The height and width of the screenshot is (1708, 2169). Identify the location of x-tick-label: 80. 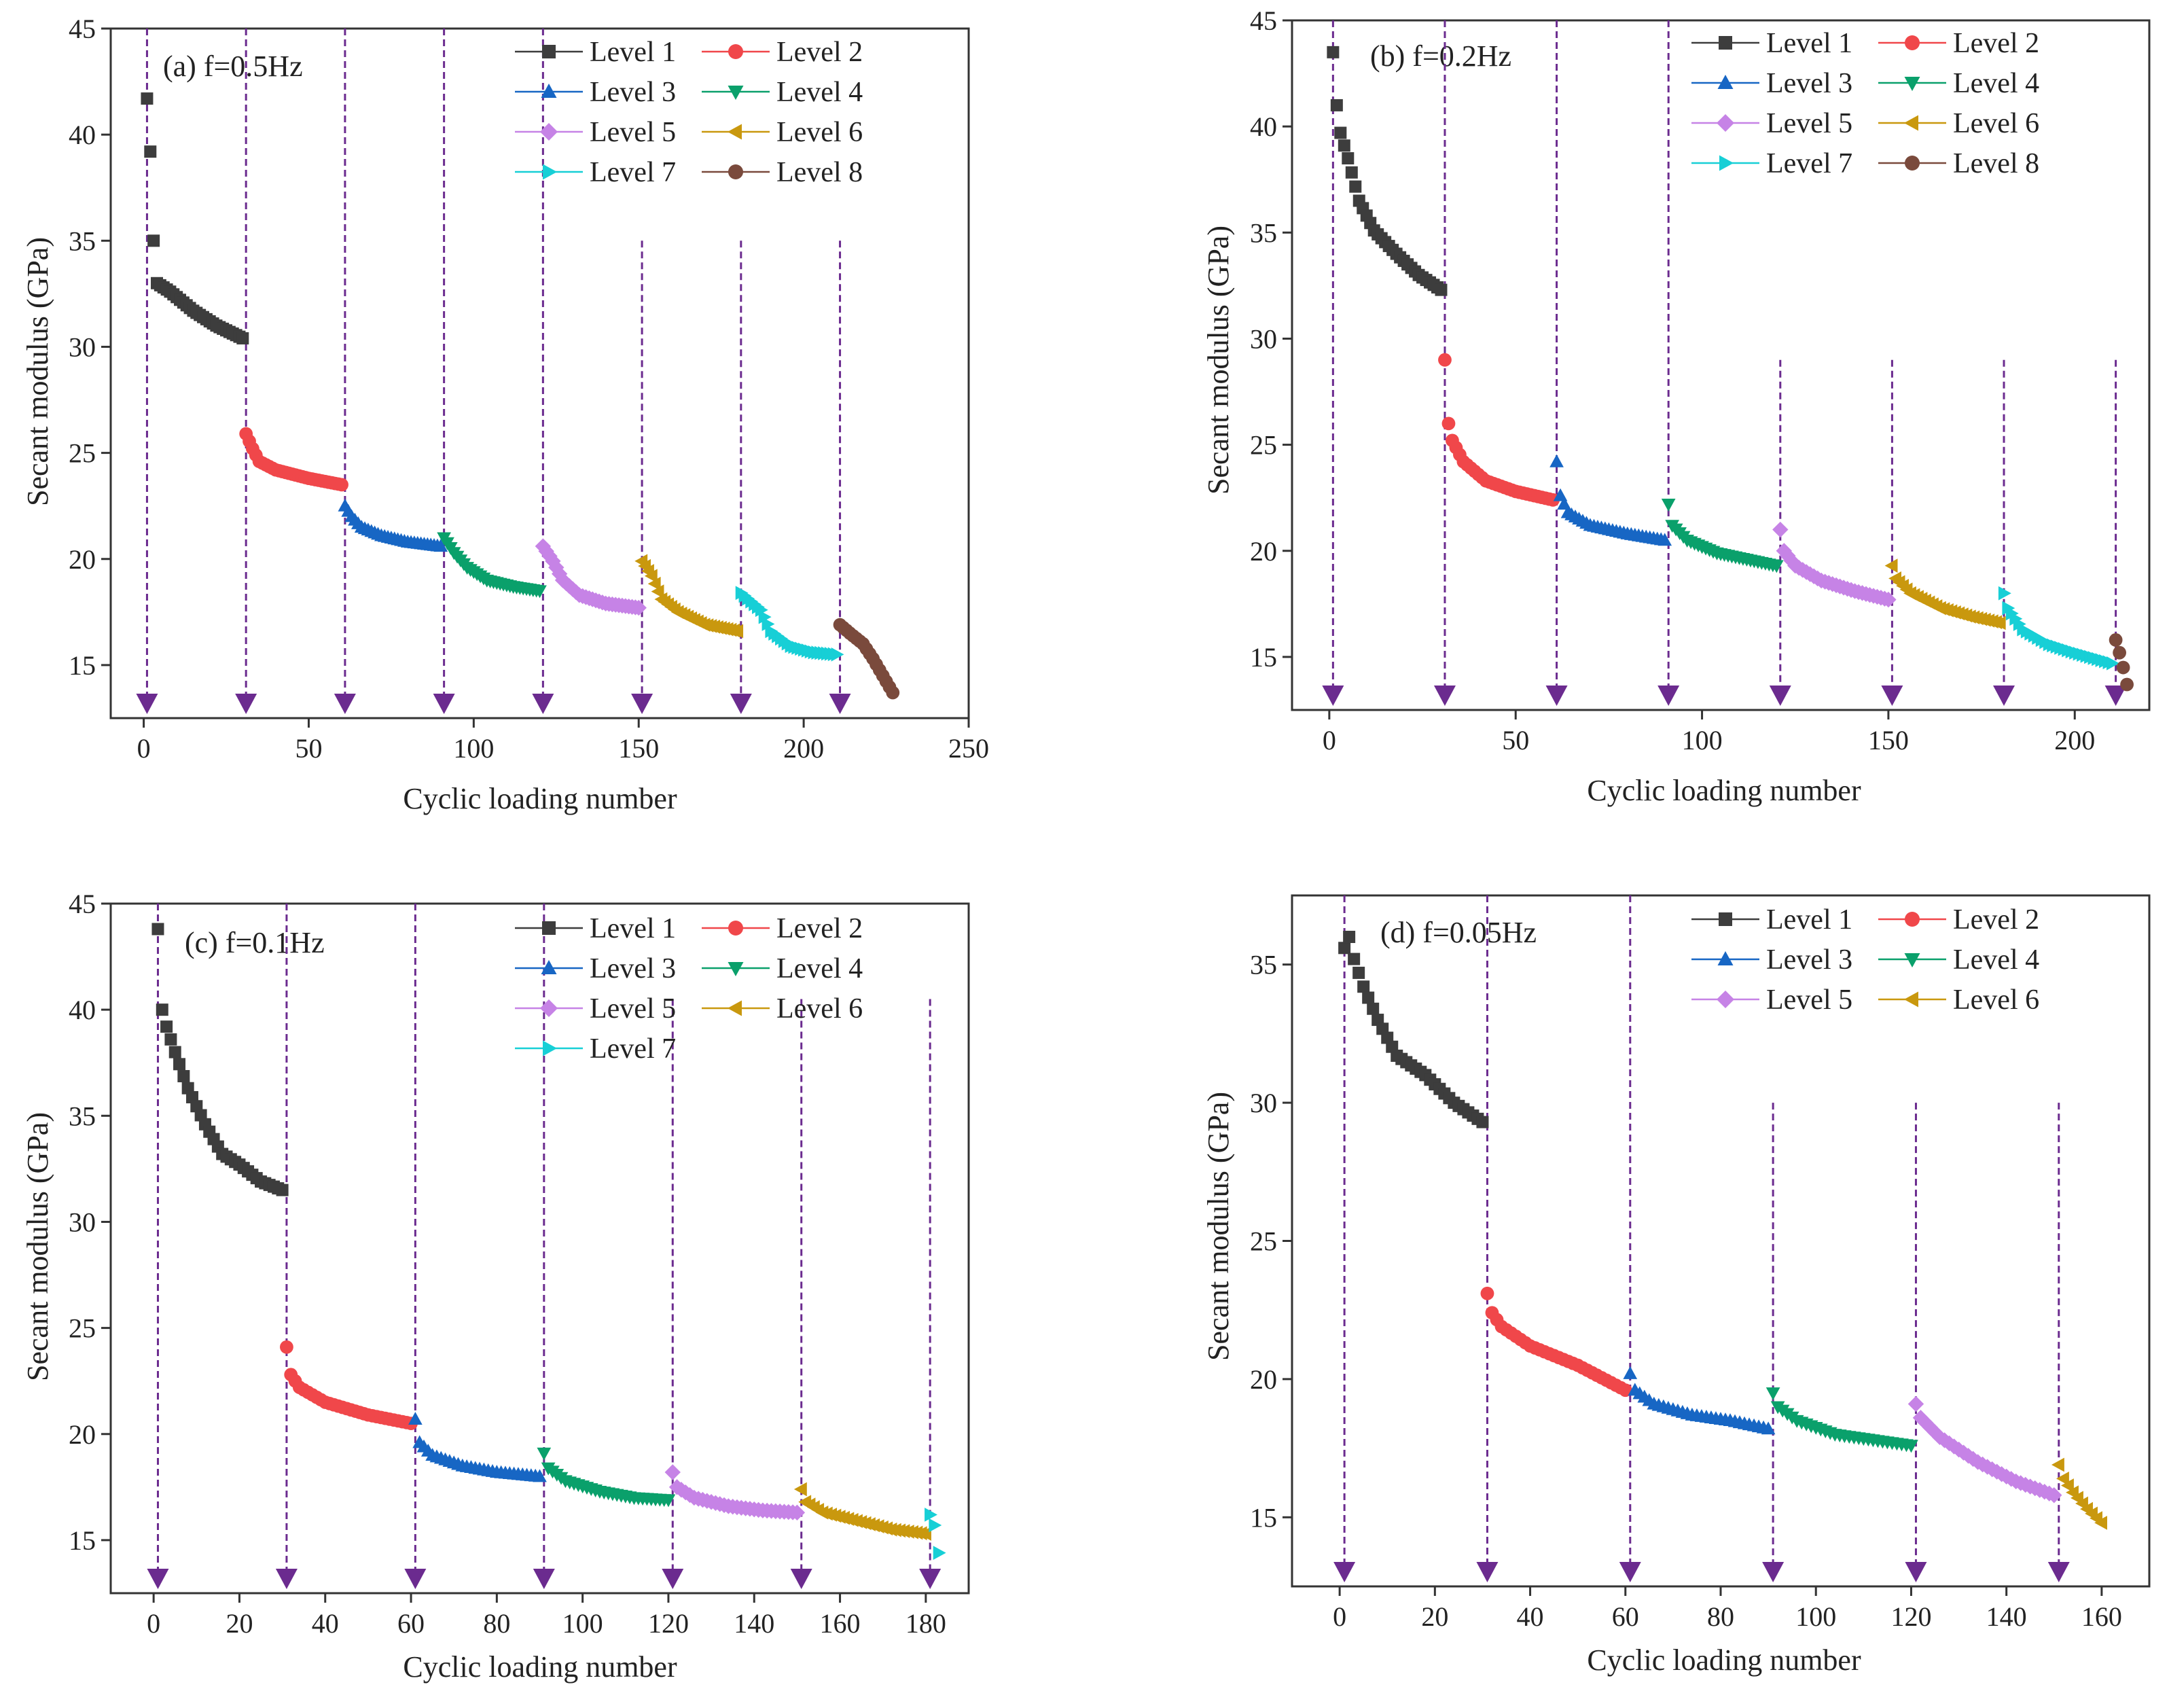
(497, 1623).